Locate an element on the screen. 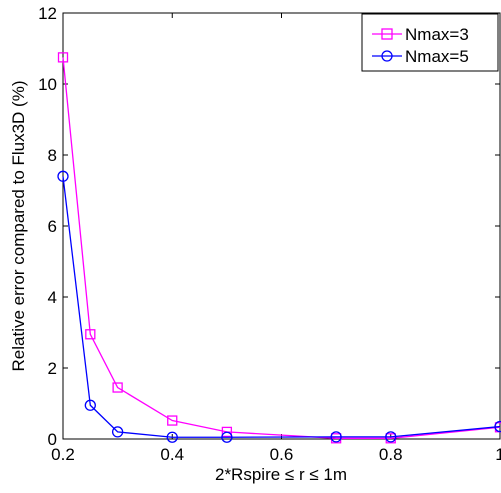 This screenshot has height=493, width=501. y-tick-label: 2 is located at coordinates (52, 368).